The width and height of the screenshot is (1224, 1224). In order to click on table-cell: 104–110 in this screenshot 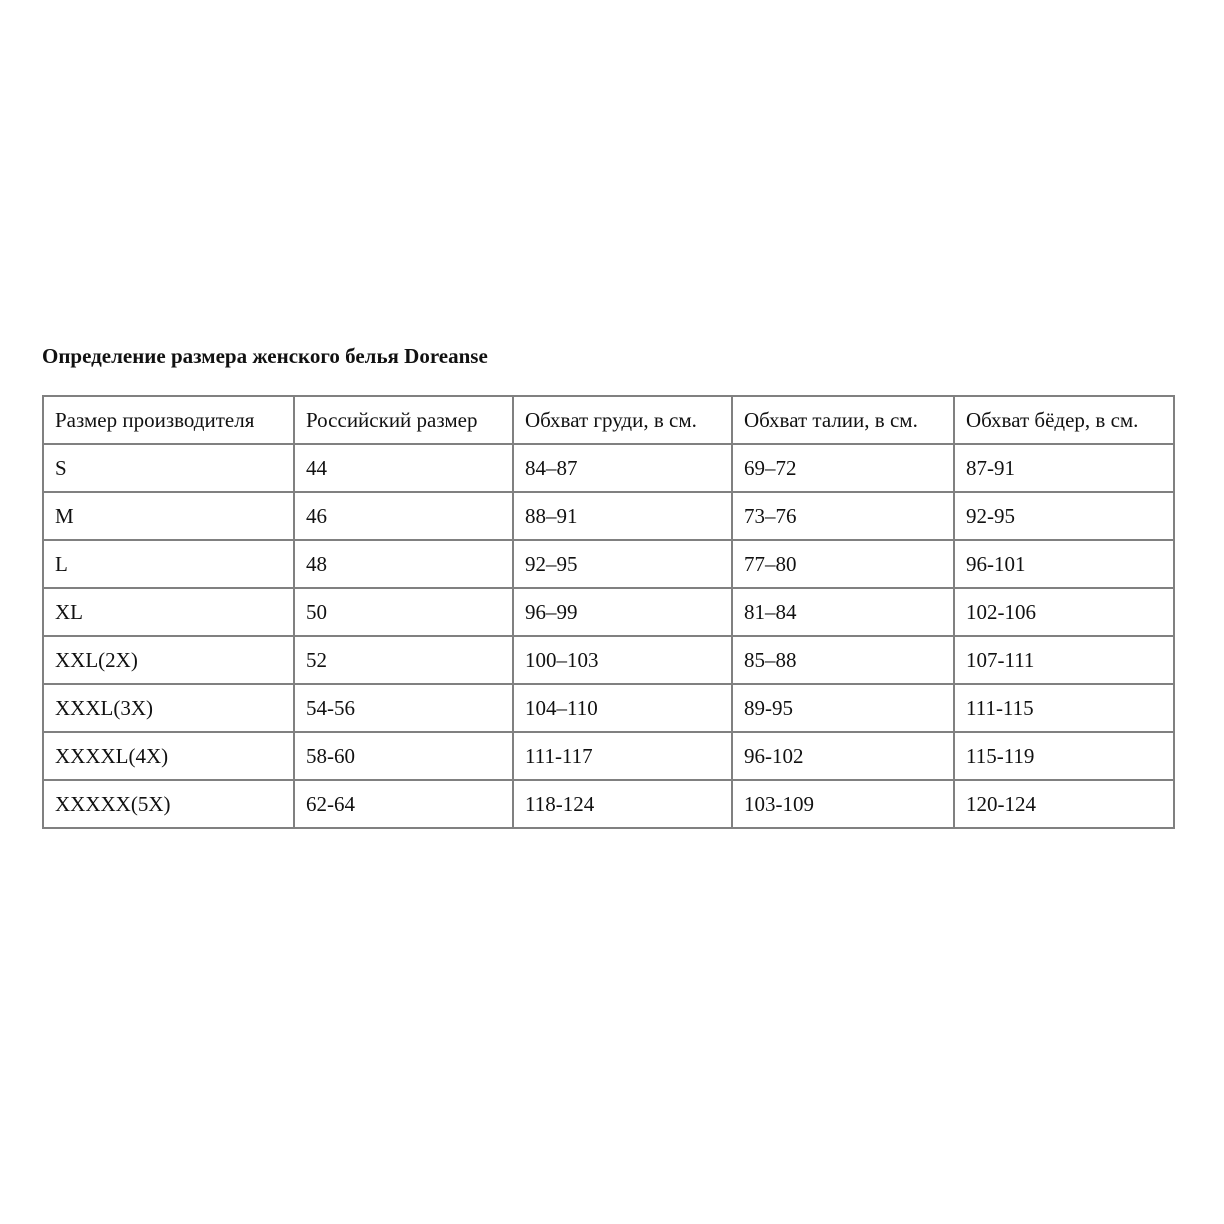, I will do `click(622, 708)`.